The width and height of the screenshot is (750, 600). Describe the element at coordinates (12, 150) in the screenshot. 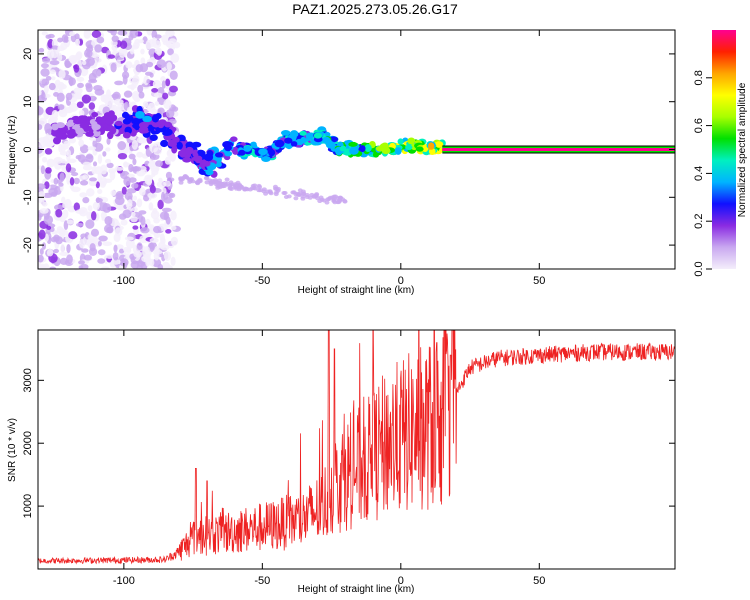

I see `spectrogram-ylabel: Frequency (Hz)` at that location.